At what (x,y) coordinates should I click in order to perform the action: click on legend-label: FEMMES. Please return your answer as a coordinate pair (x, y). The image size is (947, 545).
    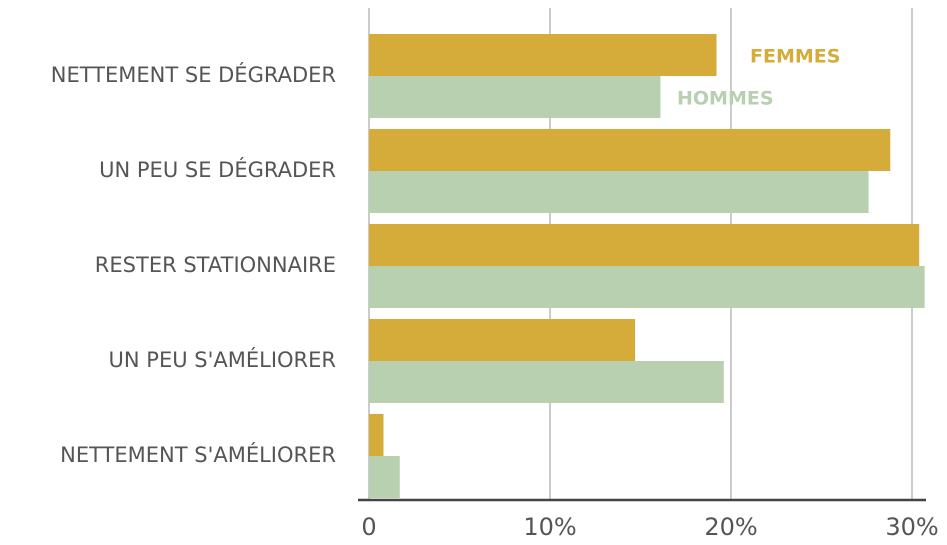
    Looking at the image, I should click on (795, 57).